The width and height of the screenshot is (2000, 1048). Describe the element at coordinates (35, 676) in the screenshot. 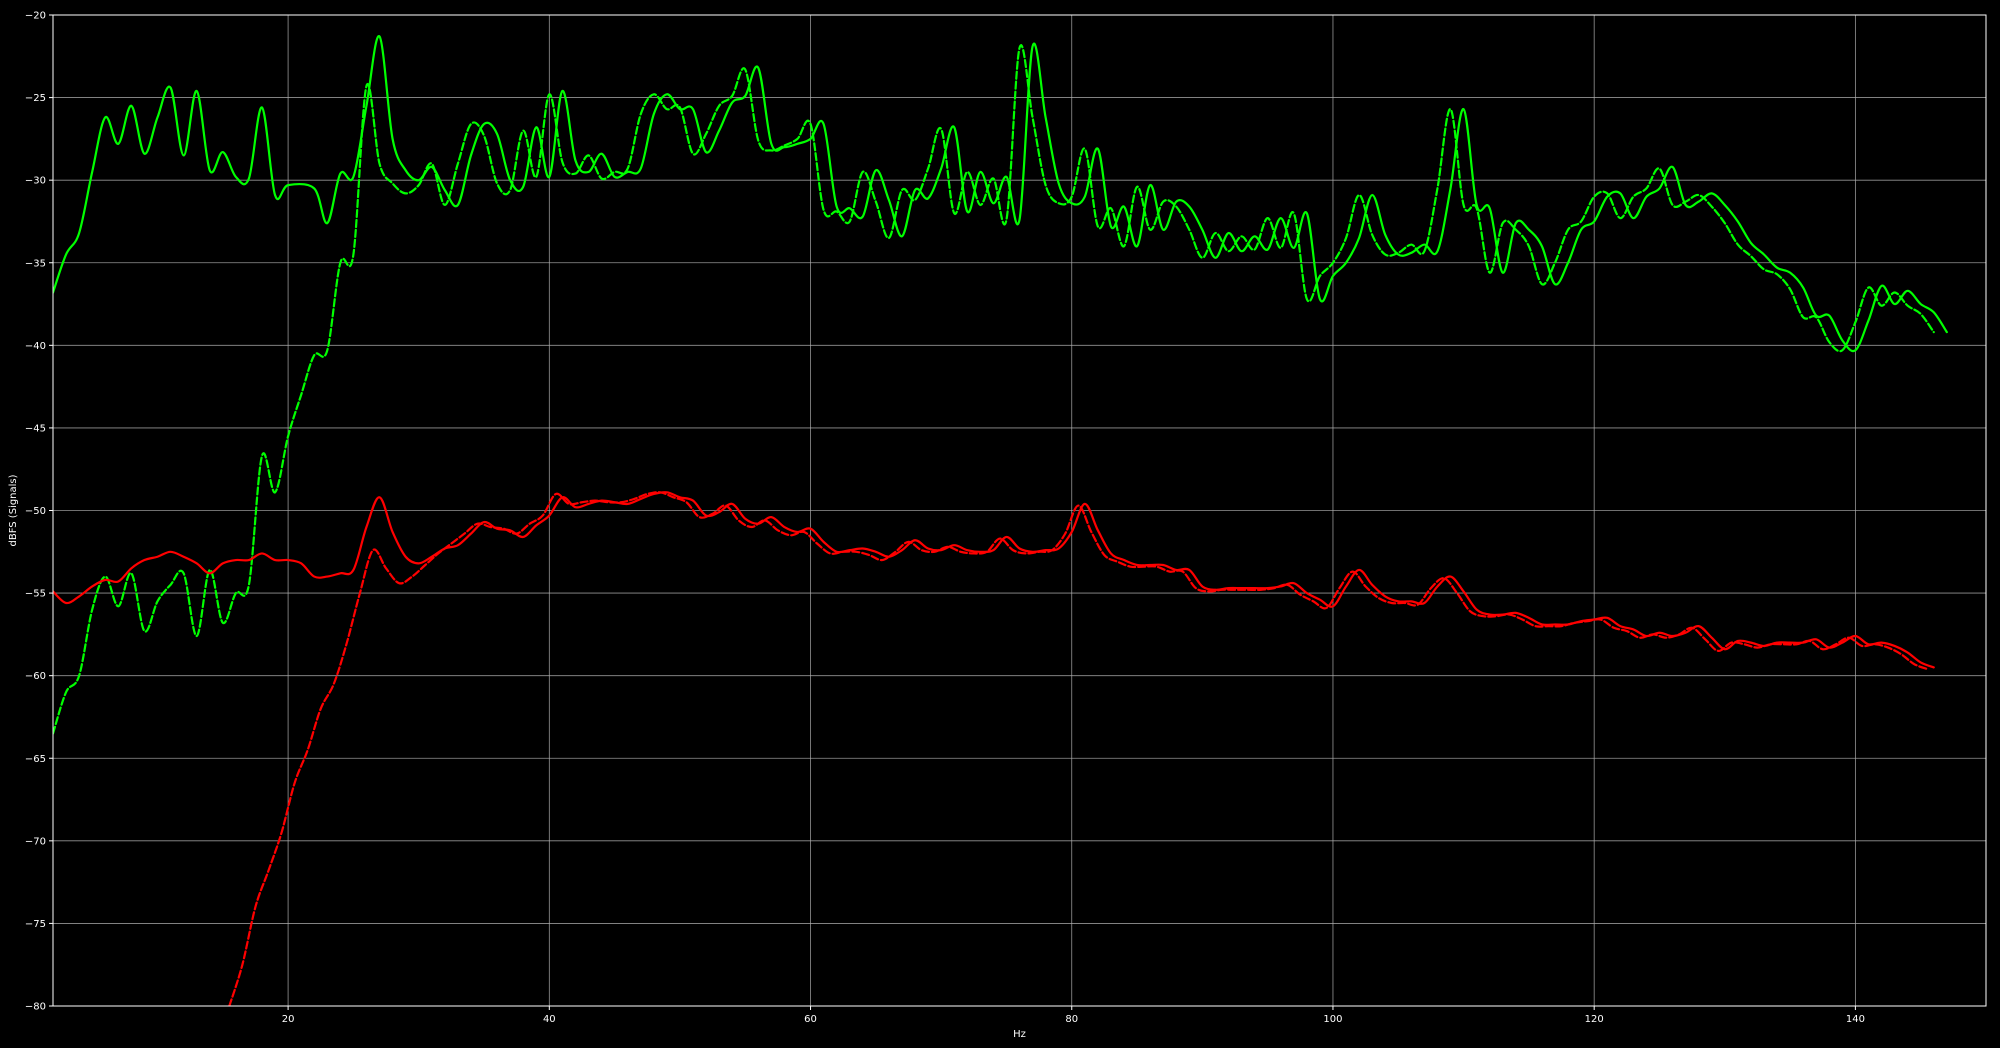

I see `y-tick-label: −60` at that location.